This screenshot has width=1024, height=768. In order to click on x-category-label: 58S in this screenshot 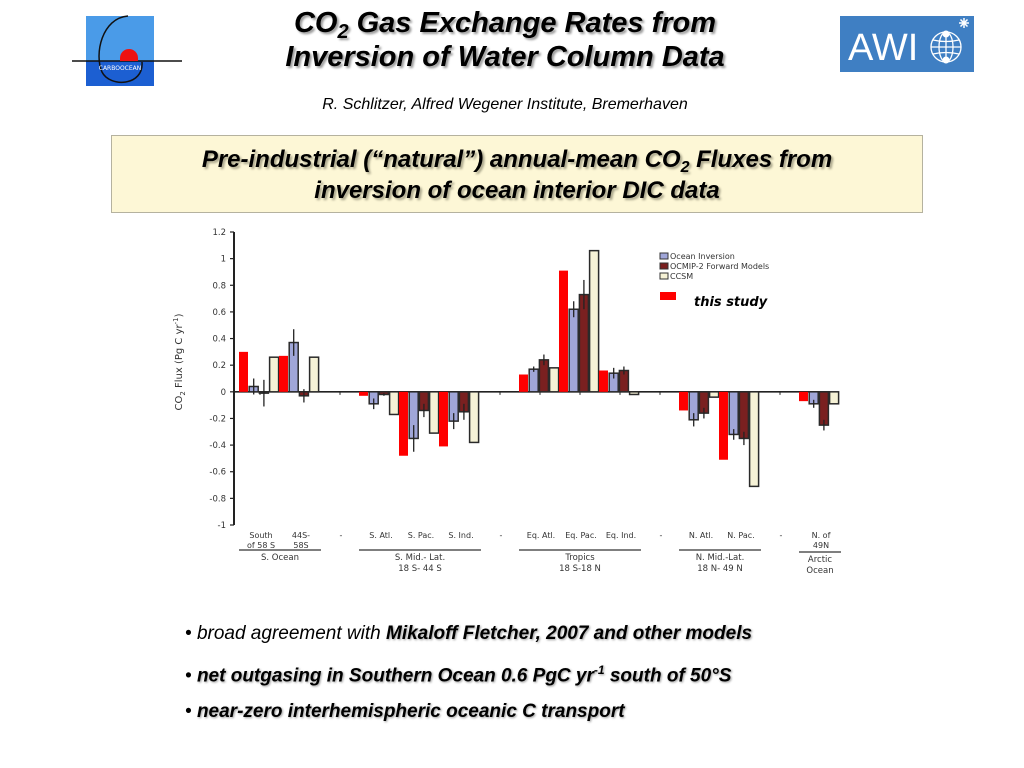, I will do `click(300, 545)`.